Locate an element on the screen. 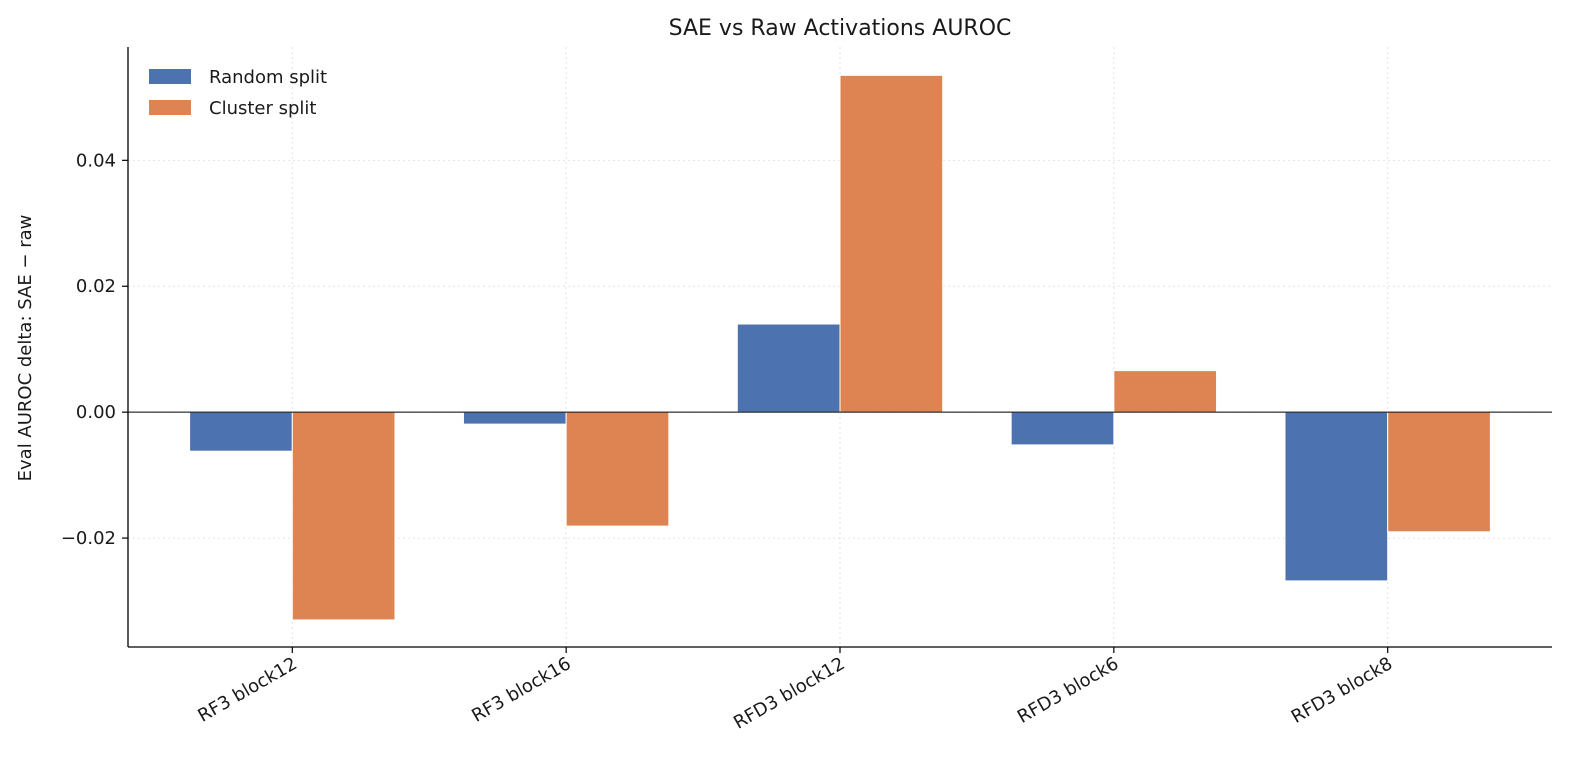 The width and height of the screenshot is (1582, 779). x-tick-label: RF3 block16 is located at coordinates (521, 690).